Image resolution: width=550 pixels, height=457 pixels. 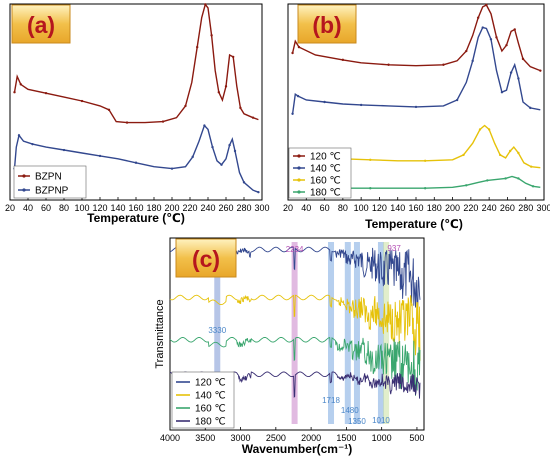 I want to click on panel-c-x-axis: 4000 3500 3000 2500 2000 1500 1000 500, so click(x=292, y=435).